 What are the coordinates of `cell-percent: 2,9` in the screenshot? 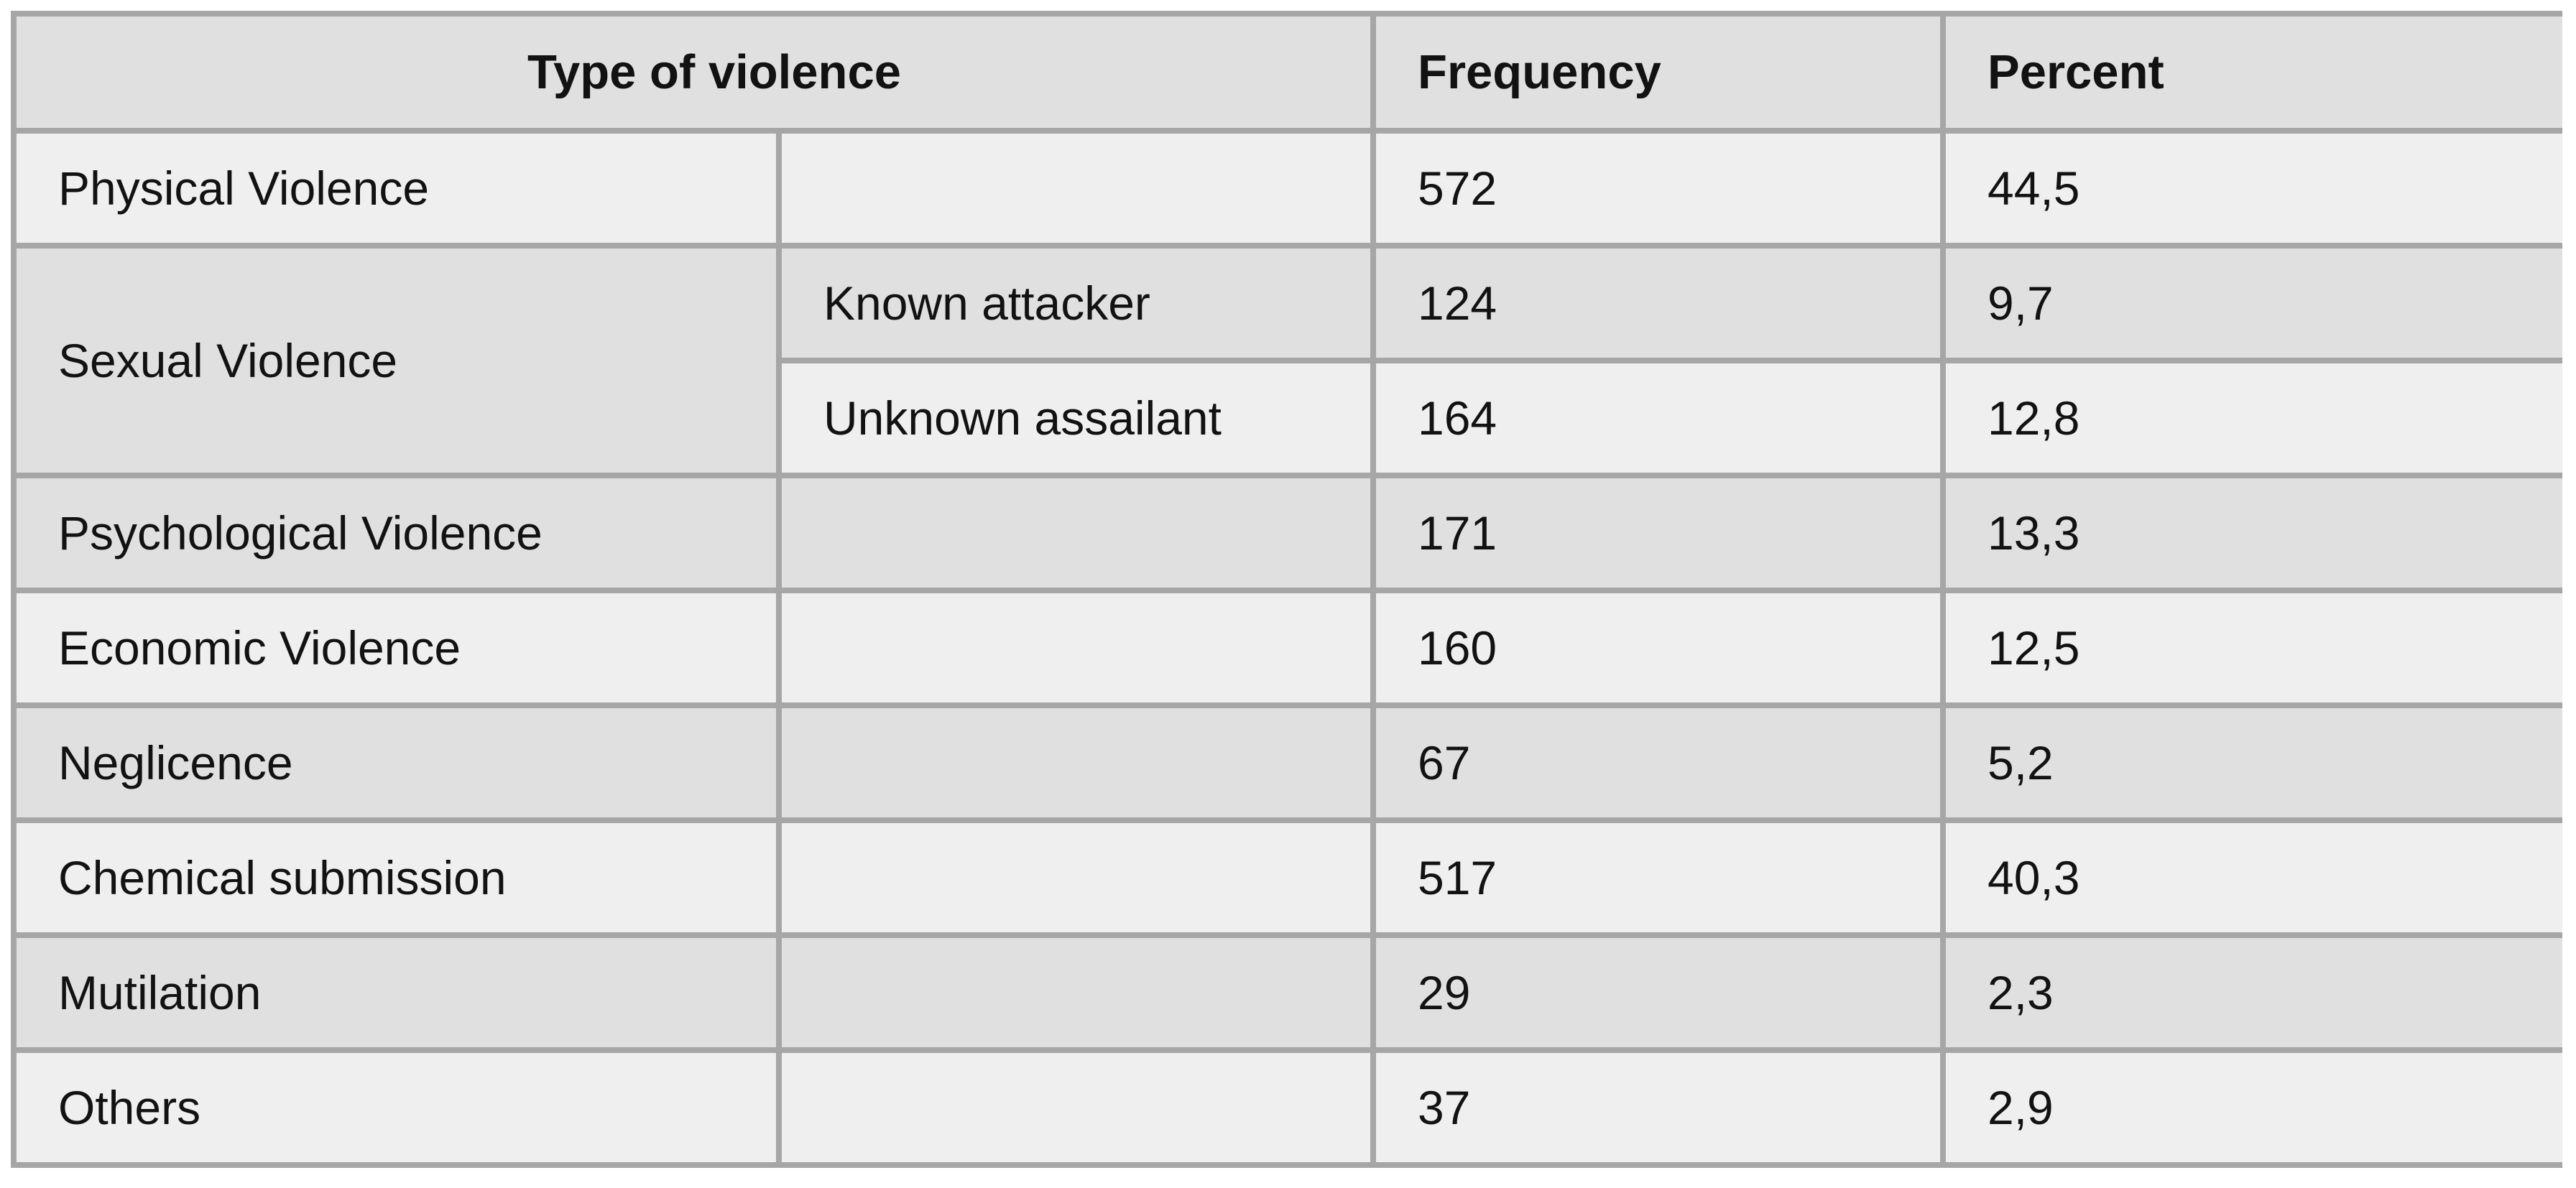 It's located at (2252, 1107).